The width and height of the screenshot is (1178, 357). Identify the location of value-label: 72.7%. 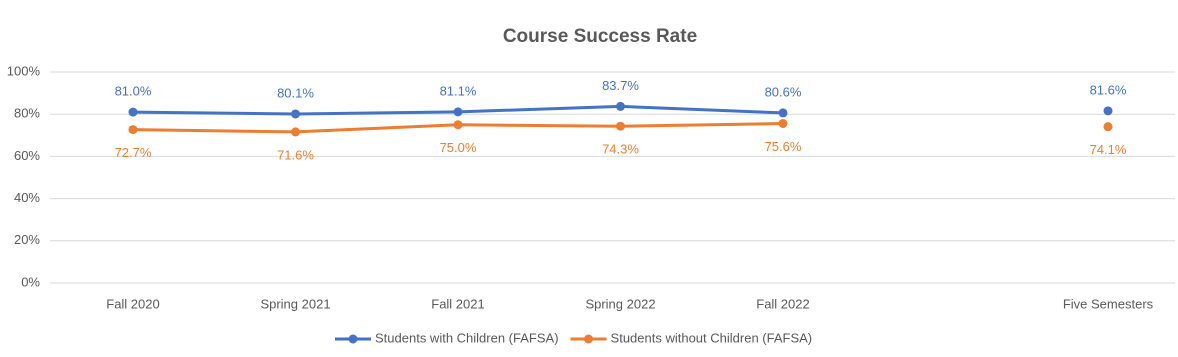
(133, 152).